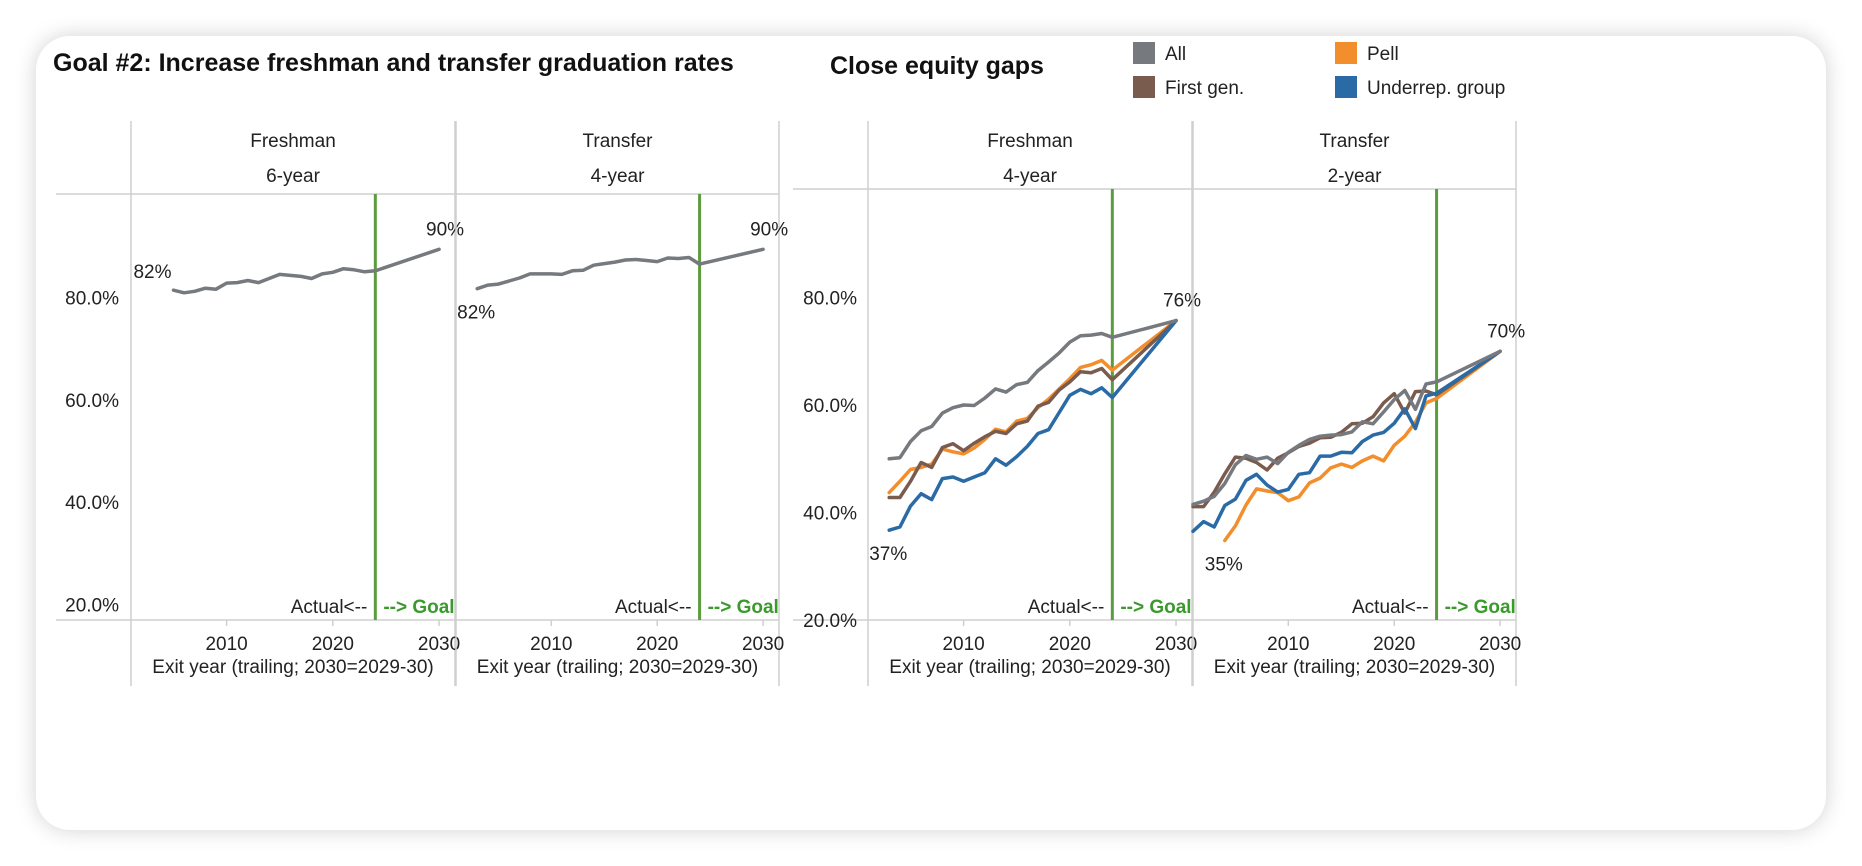 This screenshot has width=1862, height=866. Describe the element at coordinates (1204, 88) in the screenshot. I see `legend-label-first-gen: First gen.` at that location.